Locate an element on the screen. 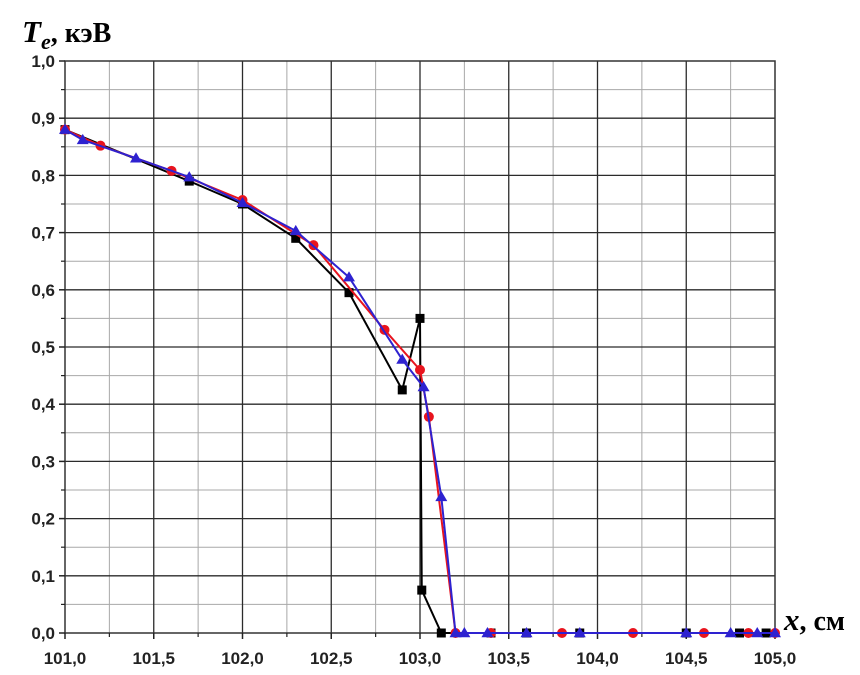 The image size is (860, 675). y-tick-label: 0,0 is located at coordinates (43, 633).